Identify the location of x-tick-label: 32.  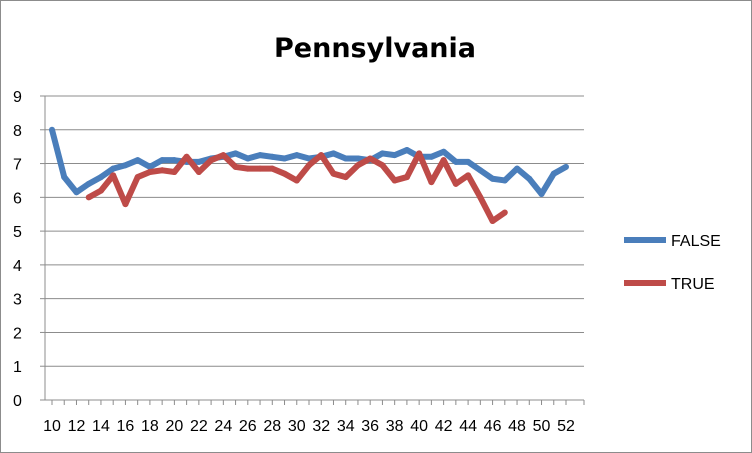
(321, 426).